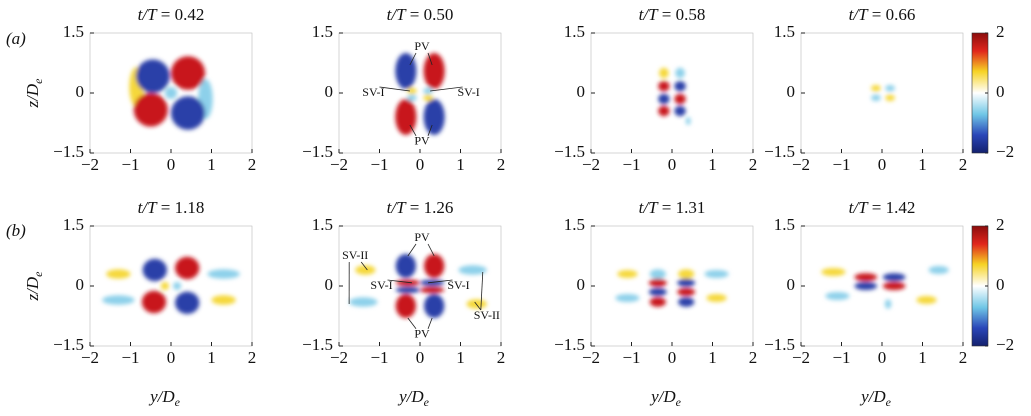  Describe the element at coordinates (34, 93) in the screenshot. I see `y-axis-label: z/De` at that location.